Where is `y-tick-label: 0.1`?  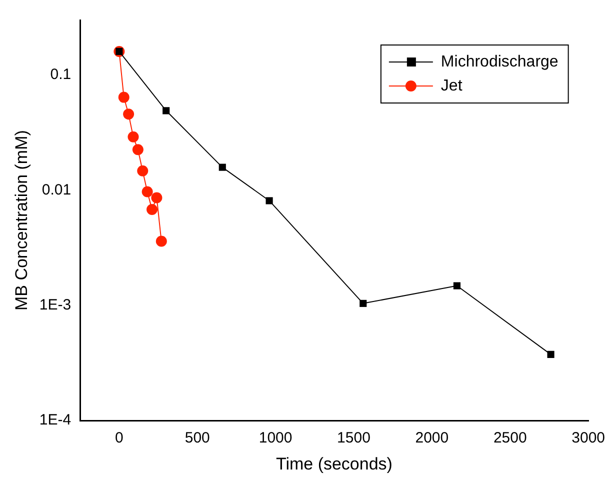
y-tick-label: 0.1 is located at coordinates (61, 75).